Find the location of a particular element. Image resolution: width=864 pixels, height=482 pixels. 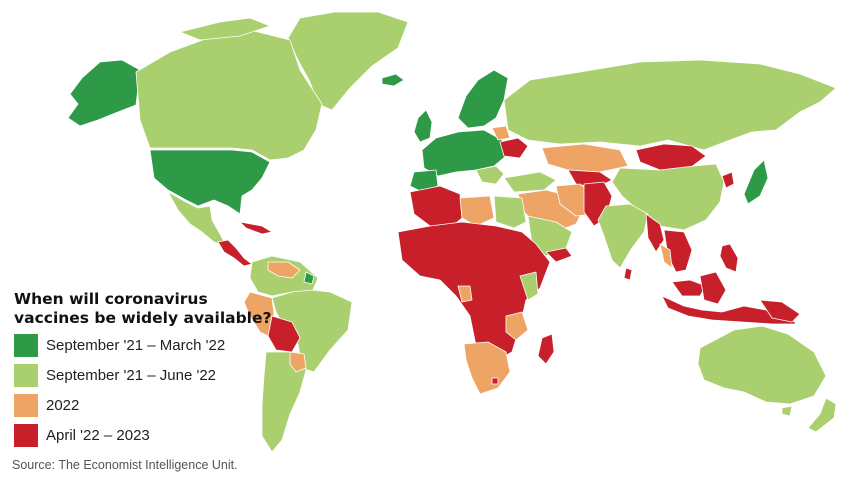

region-papua is located at coordinates (780, 311).